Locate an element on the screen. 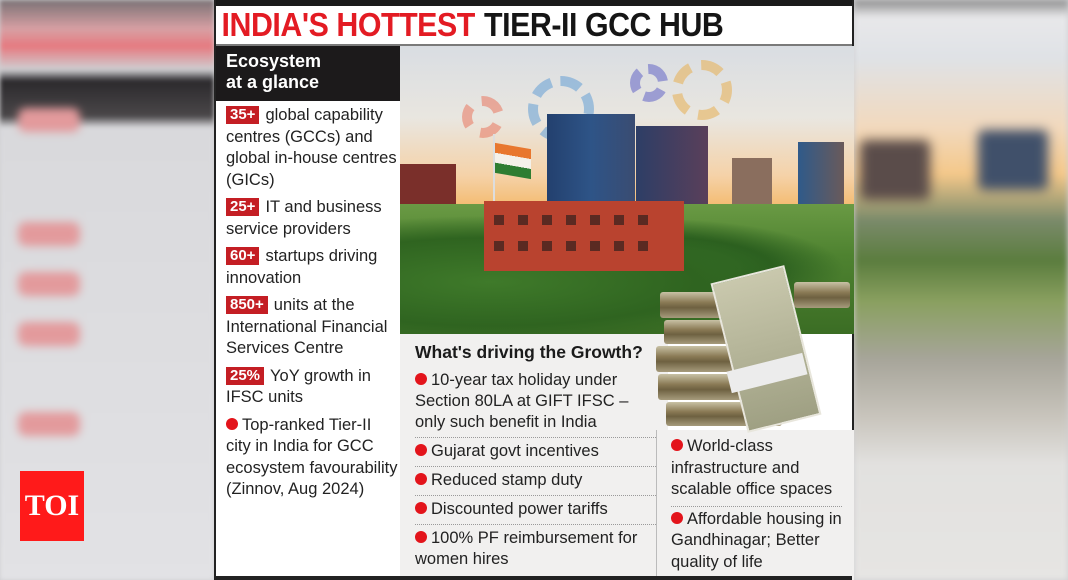 The image size is (1068, 580). ecosystem-title-line2: at a glance is located at coordinates (273, 82).